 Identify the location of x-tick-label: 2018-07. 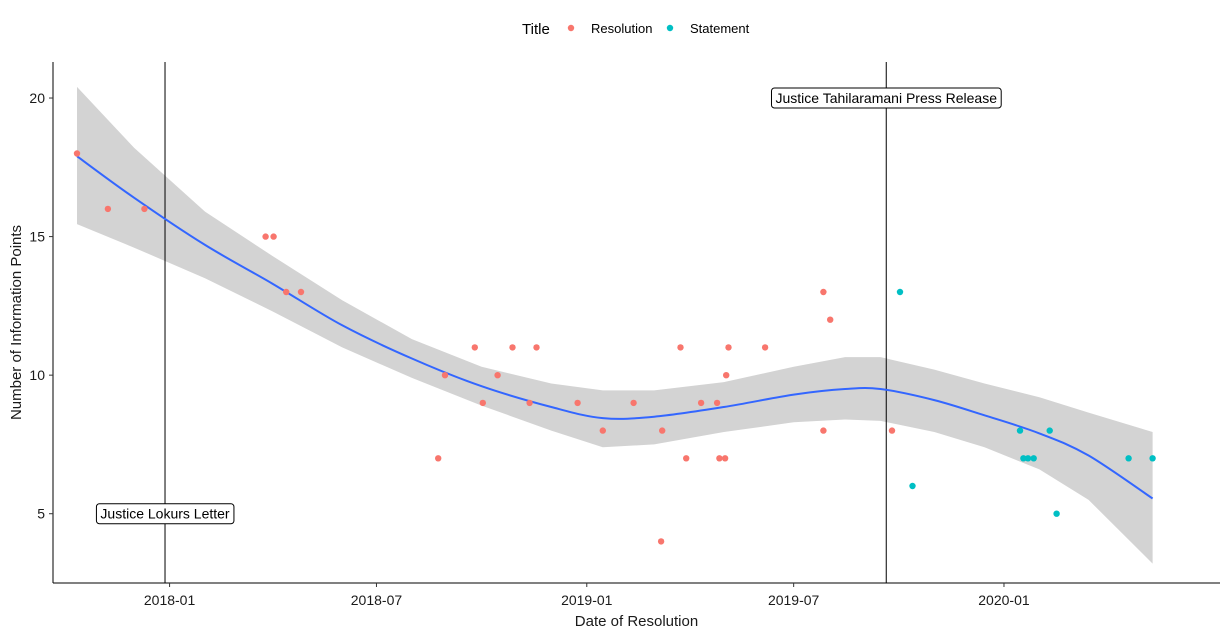
(377, 600).